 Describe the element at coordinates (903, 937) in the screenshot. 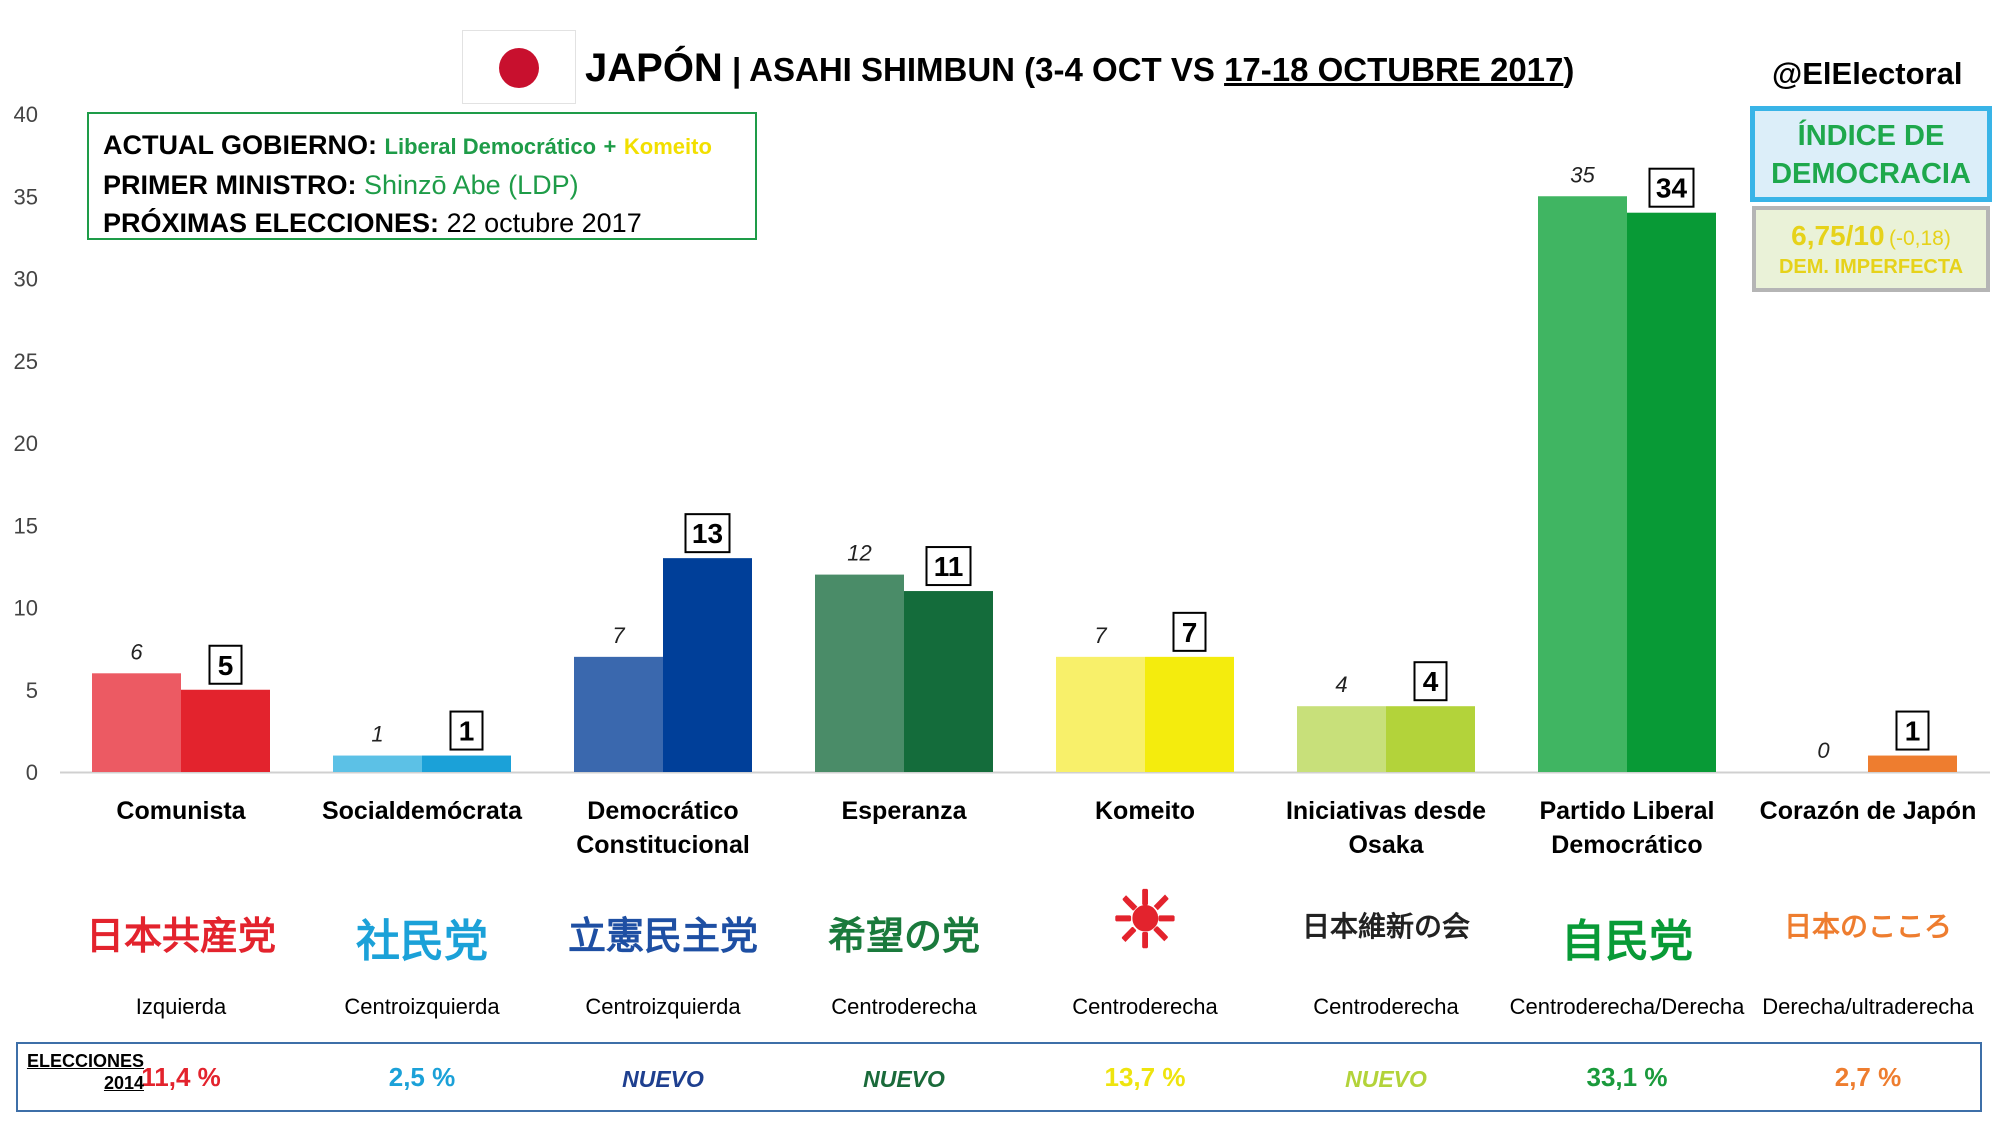

I see `party-logo-3: 希望の党` at that location.